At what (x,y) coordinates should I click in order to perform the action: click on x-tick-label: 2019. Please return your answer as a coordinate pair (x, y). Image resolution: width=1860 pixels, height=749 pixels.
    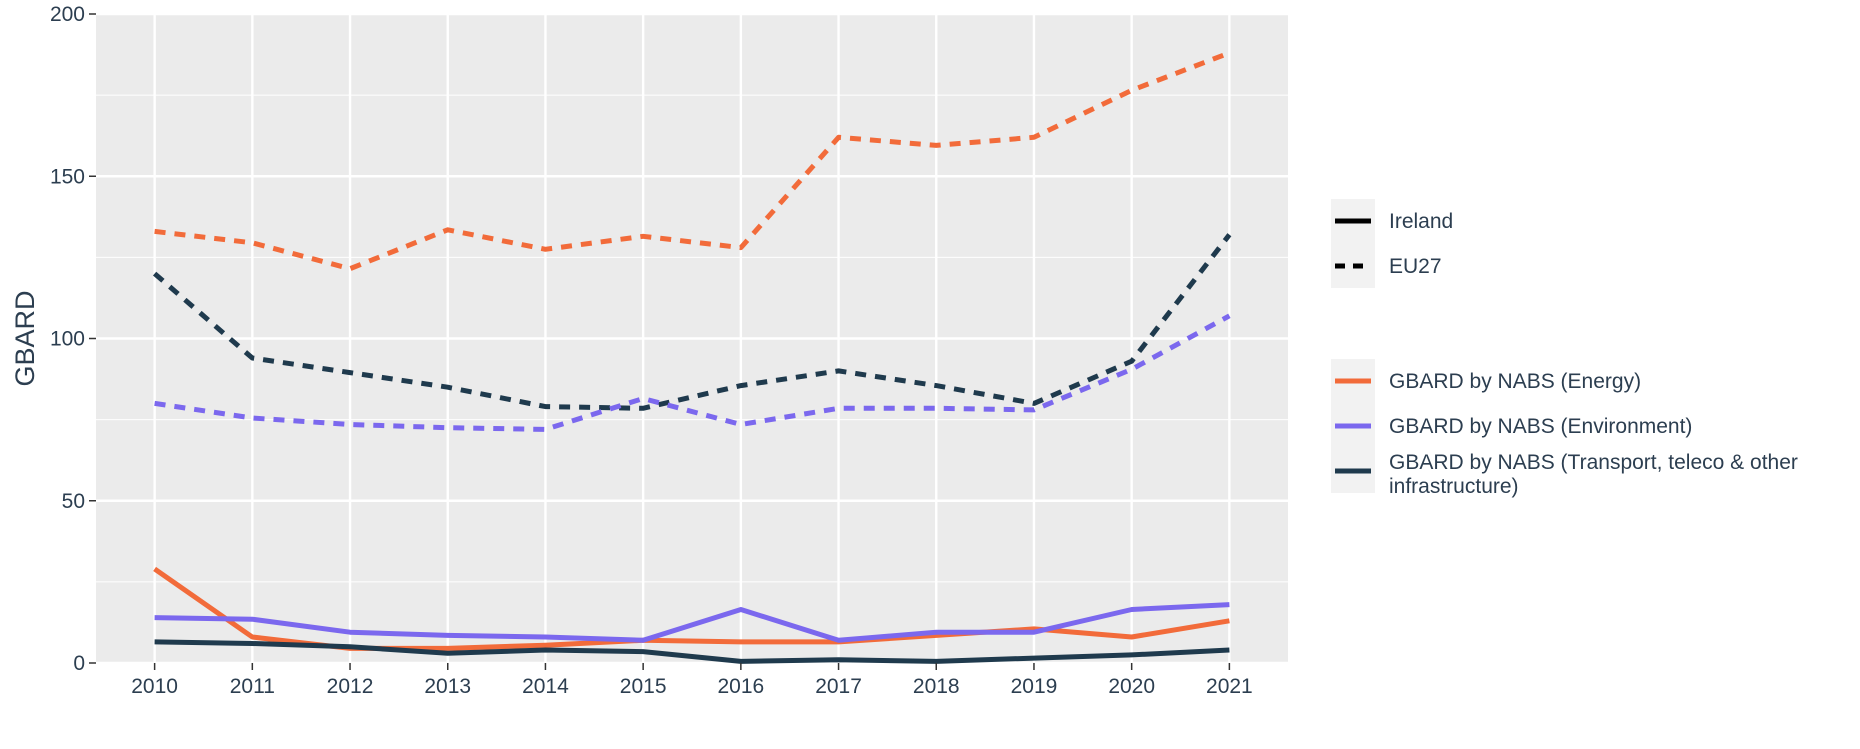
    Looking at the image, I should click on (1034, 686).